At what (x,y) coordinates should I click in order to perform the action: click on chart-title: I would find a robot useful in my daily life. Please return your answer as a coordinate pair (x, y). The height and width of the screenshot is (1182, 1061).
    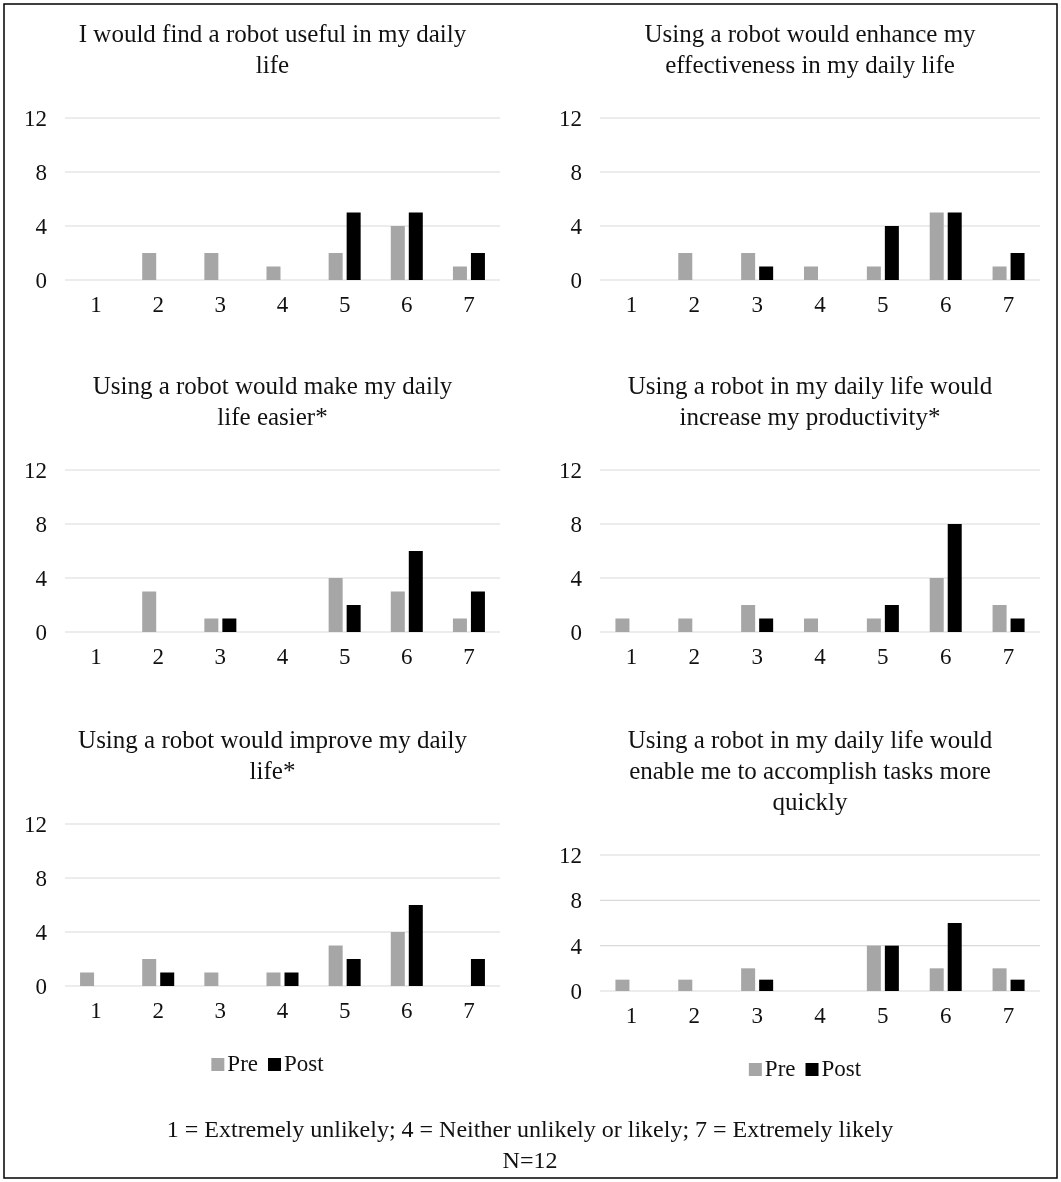
    Looking at the image, I should click on (272, 49).